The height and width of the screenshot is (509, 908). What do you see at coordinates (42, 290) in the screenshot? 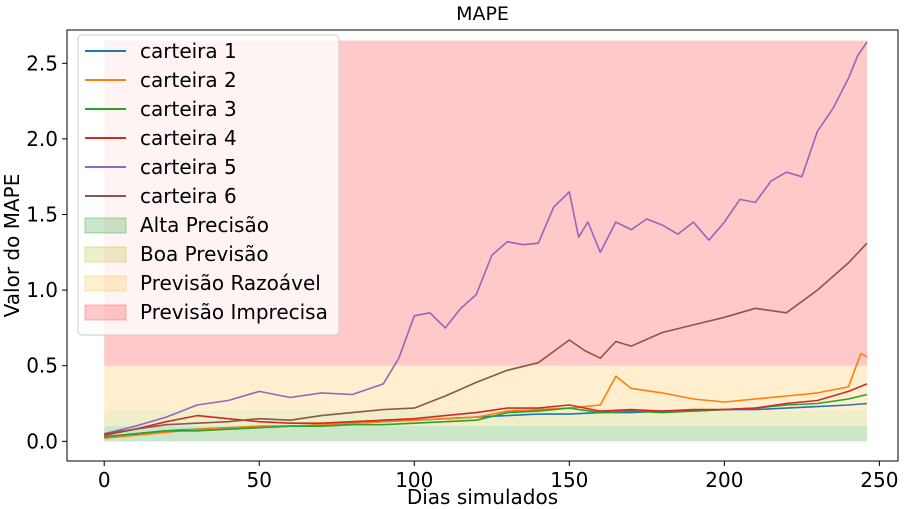
I see `y-tick-label: 1.0` at bounding box center [42, 290].